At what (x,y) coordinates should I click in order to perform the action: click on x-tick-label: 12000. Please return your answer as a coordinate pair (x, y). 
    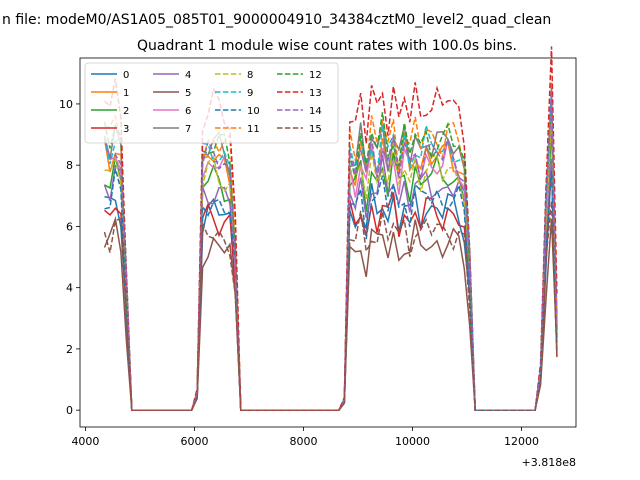
    Looking at the image, I should click on (521, 441).